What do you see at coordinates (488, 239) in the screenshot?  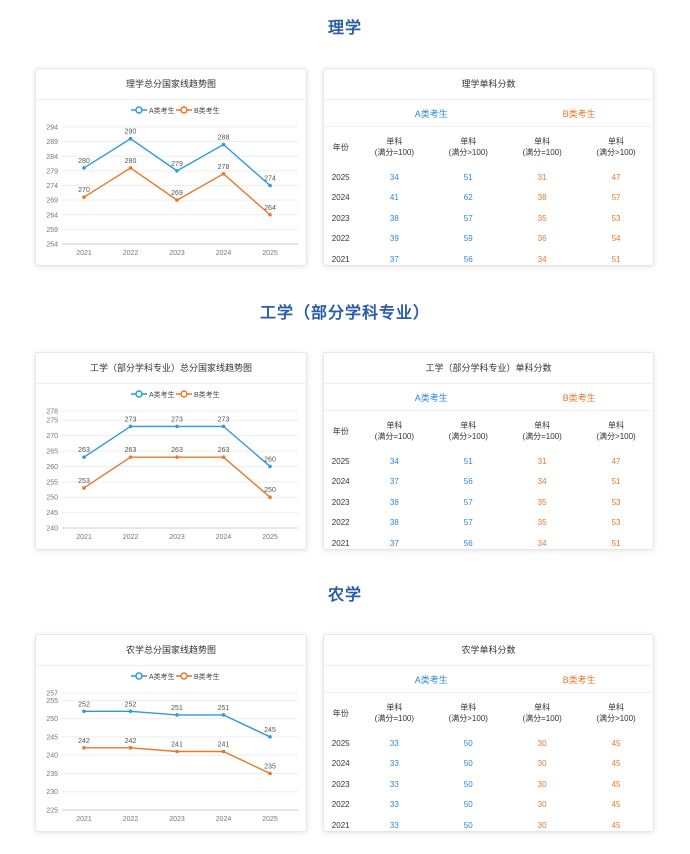 I see `table-row: 2022 39 59 36 54` at bounding box center [488, 239].